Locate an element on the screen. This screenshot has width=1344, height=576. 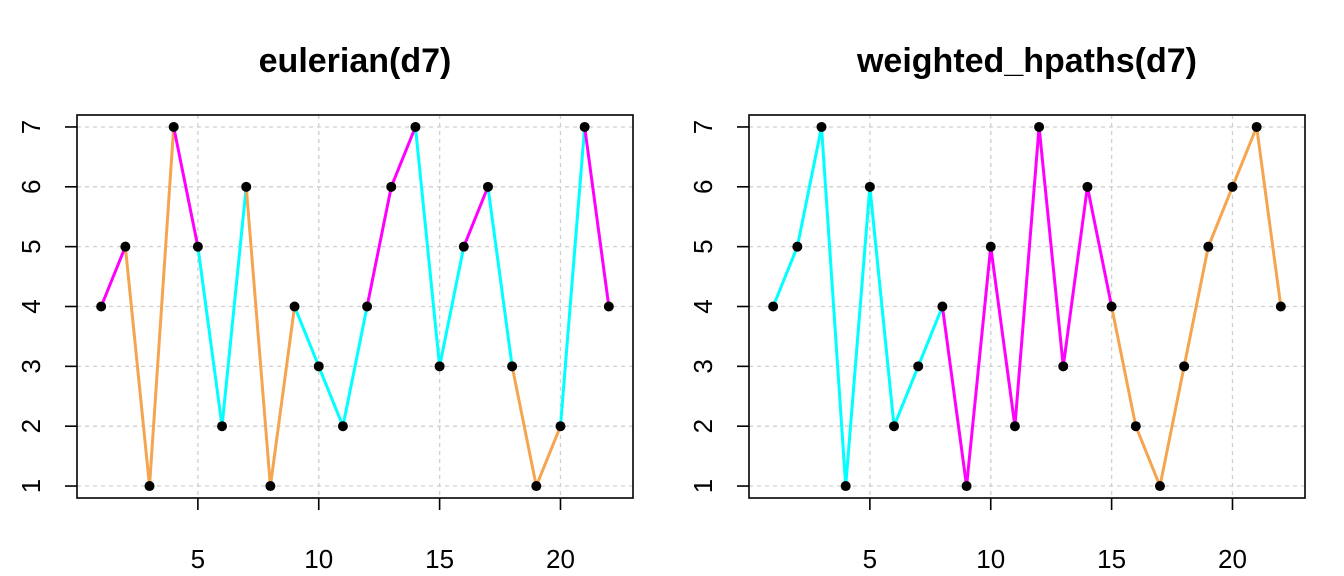
y-tick-label: 5 is located at coordinates (31, 246).